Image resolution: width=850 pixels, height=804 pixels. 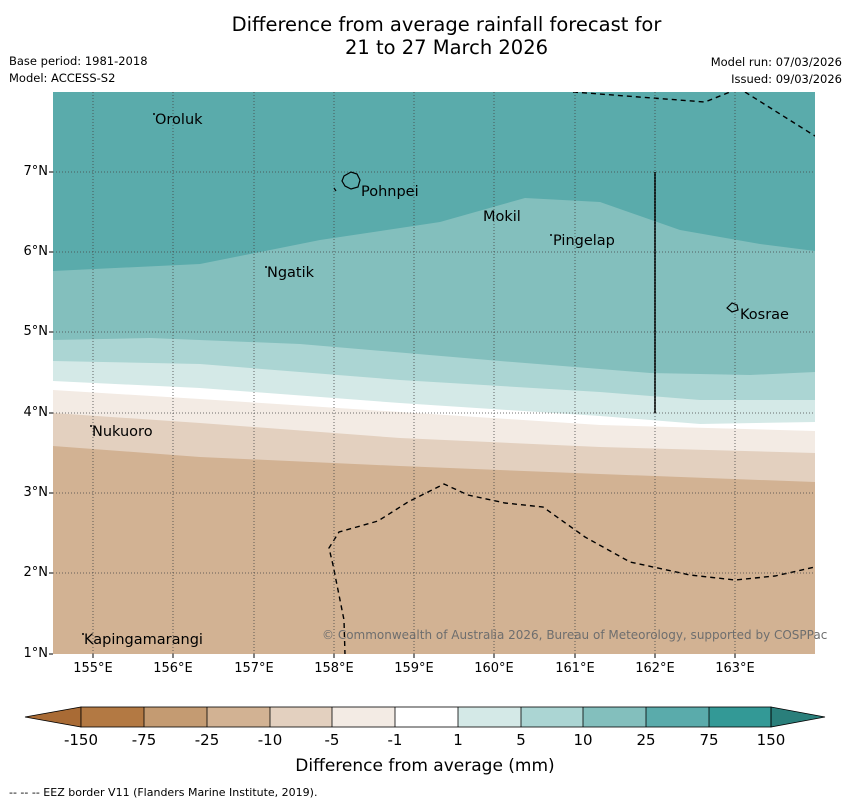 I want to click on island-outlines, so click(x=536, y=242).